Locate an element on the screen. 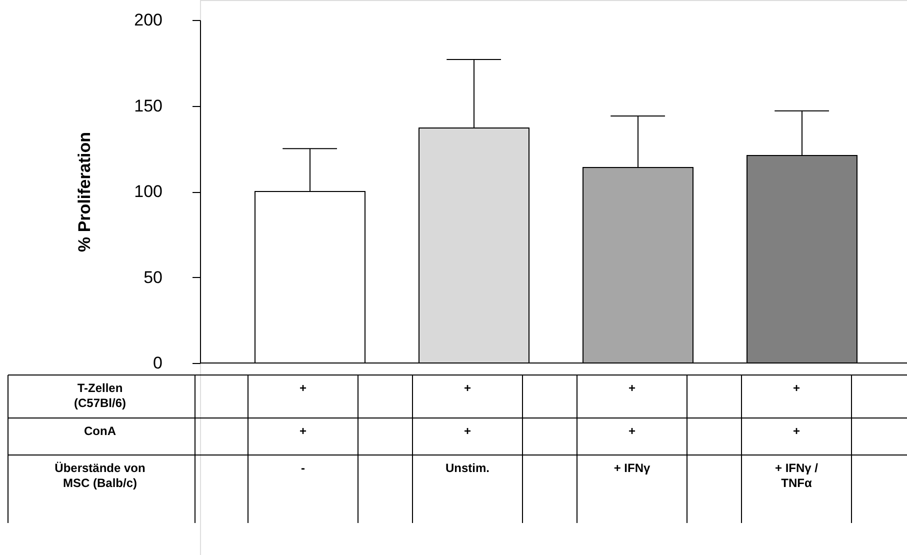  y-tick-label: 100 is located at coordinates (148, 191).